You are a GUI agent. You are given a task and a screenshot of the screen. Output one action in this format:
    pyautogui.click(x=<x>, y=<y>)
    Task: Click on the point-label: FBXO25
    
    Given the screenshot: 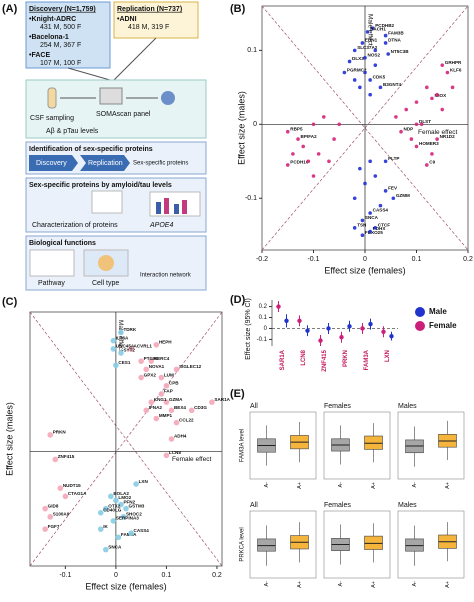 What is the action you would take?
    pyautogui.click(x=374, y=232)
    